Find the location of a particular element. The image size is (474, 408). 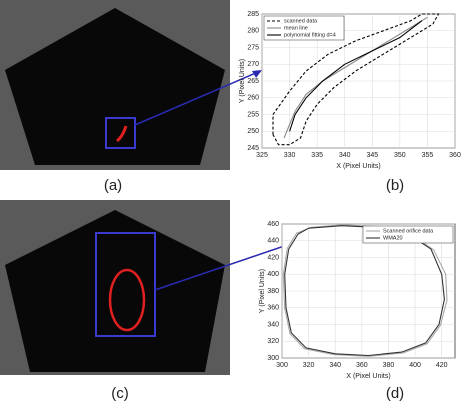

x-tick-label: 330 is located at coordinates (290, 155).